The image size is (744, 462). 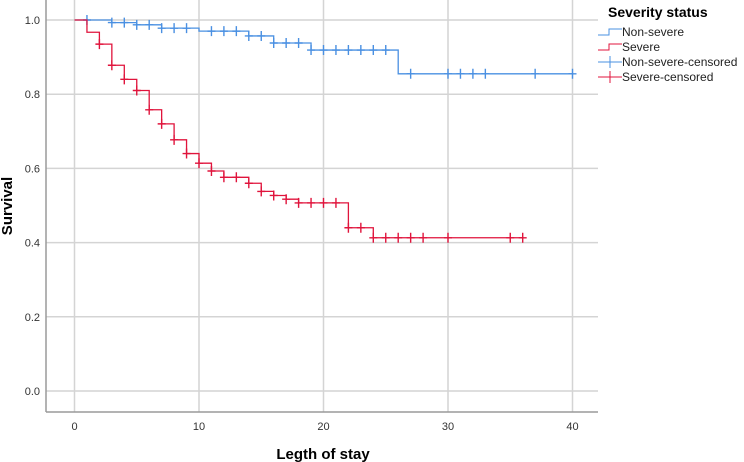 I want to click on legend-label: Non-severe-censored, so click(x=680, y=61).